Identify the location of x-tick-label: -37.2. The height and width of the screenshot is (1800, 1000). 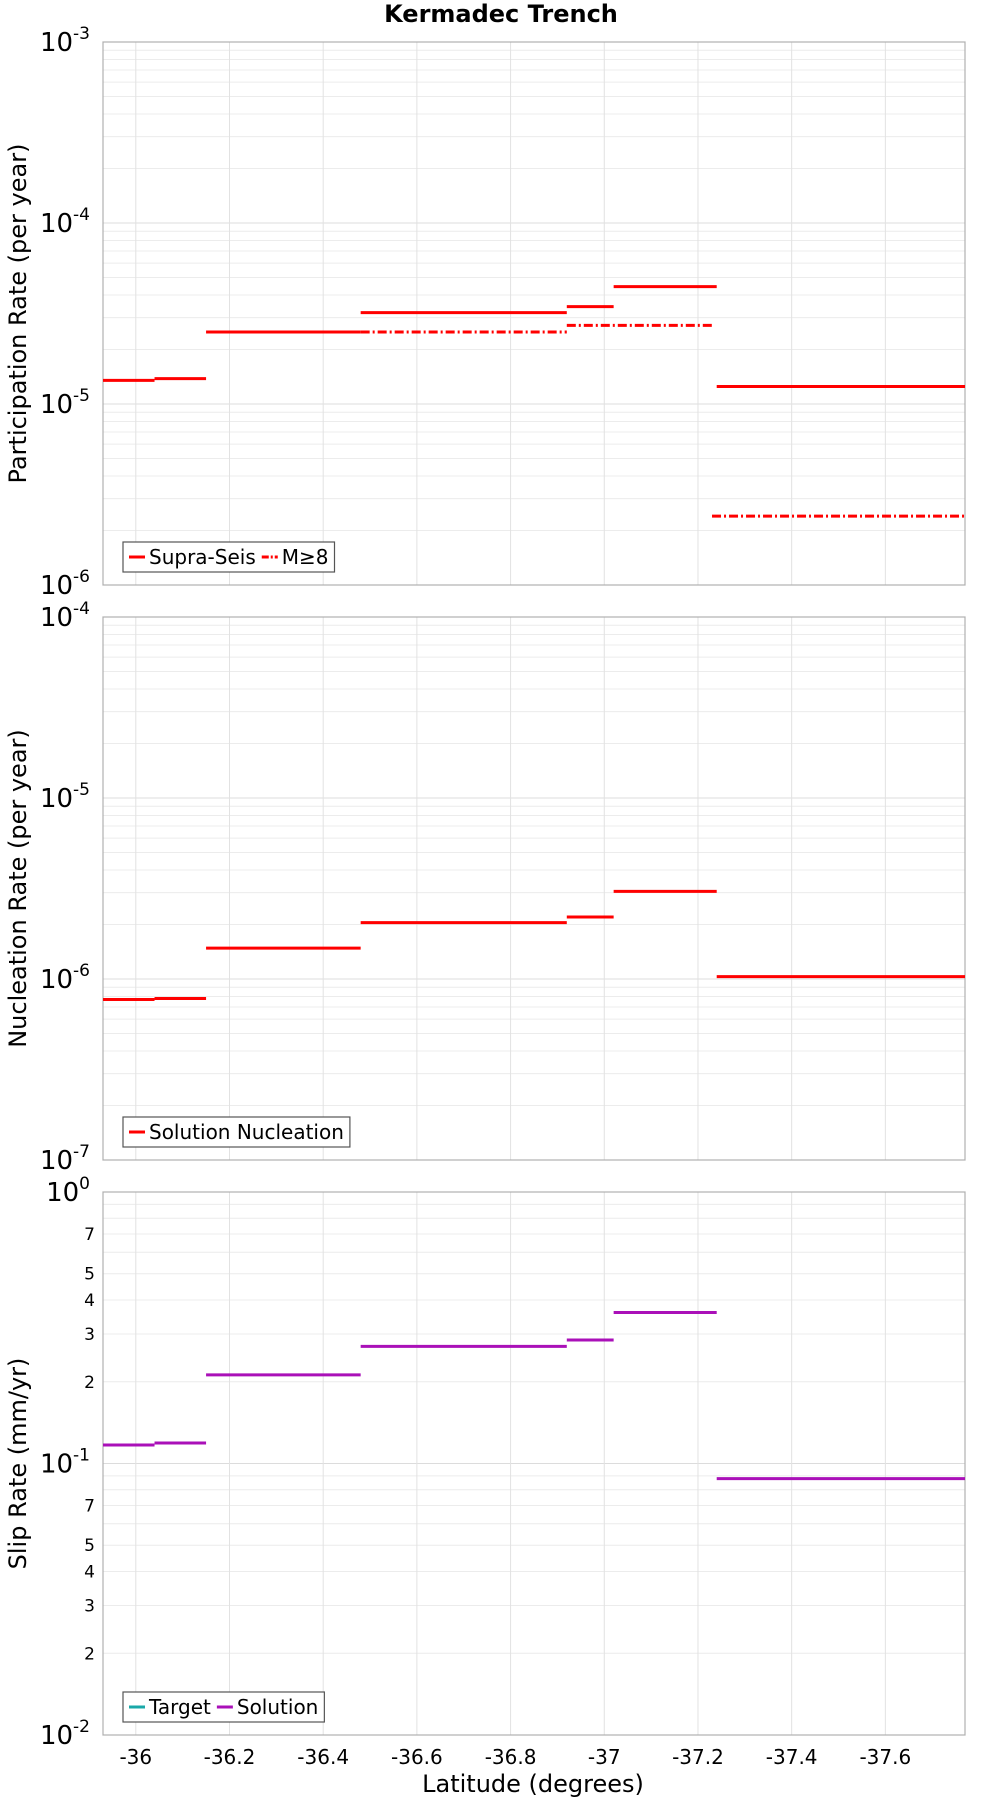
(698, 1757).